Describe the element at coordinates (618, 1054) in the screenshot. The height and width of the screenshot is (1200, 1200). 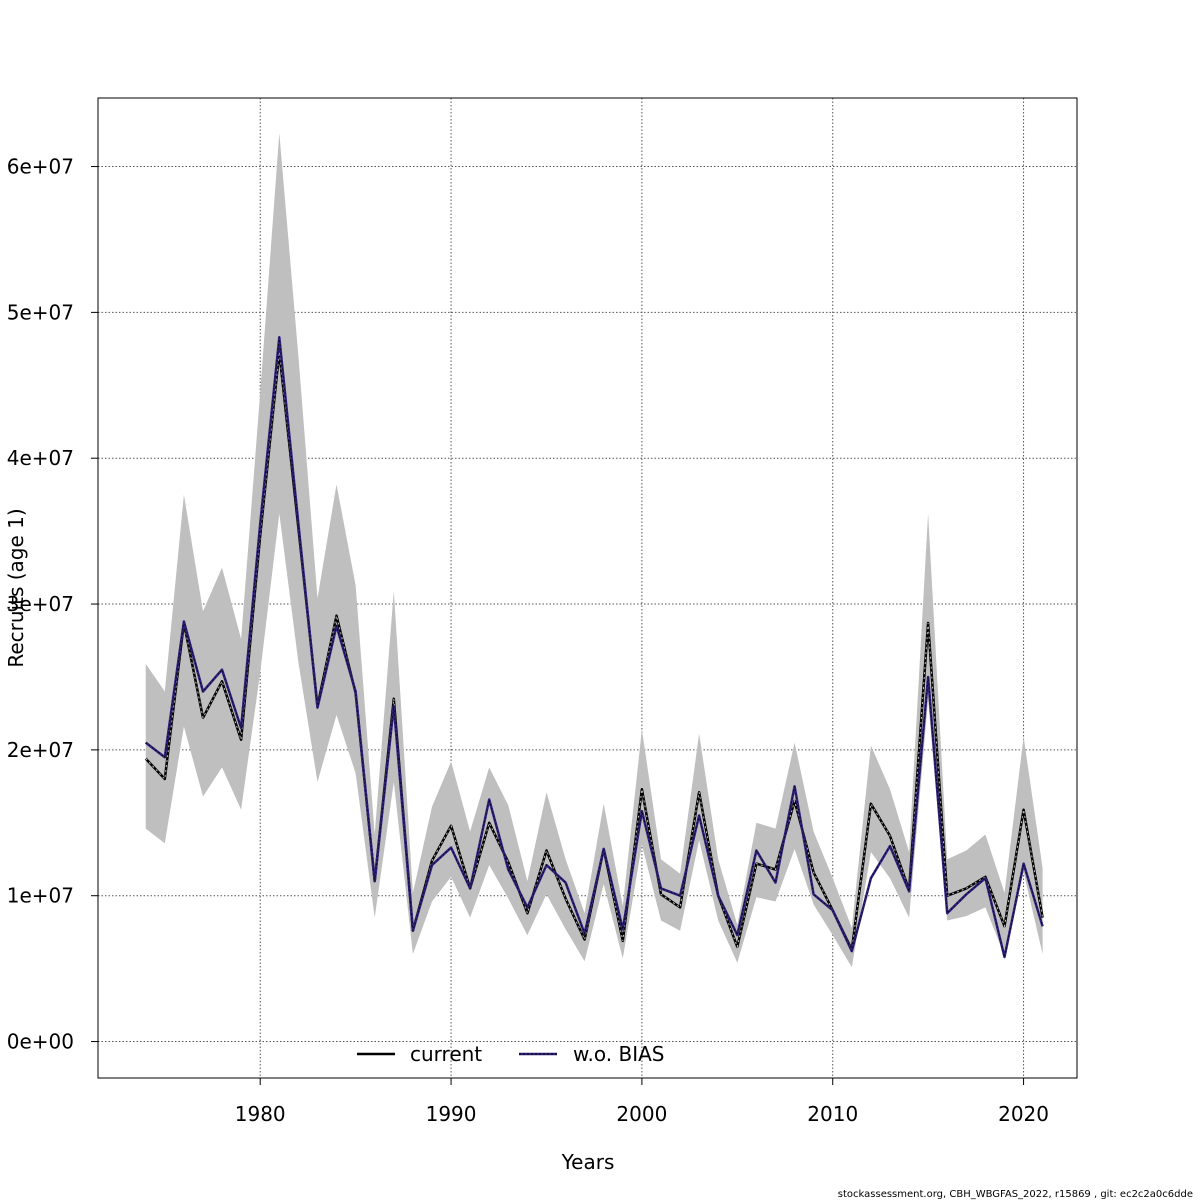
I see `legend-label-wo-bias: w.o. BIAS` at that location.